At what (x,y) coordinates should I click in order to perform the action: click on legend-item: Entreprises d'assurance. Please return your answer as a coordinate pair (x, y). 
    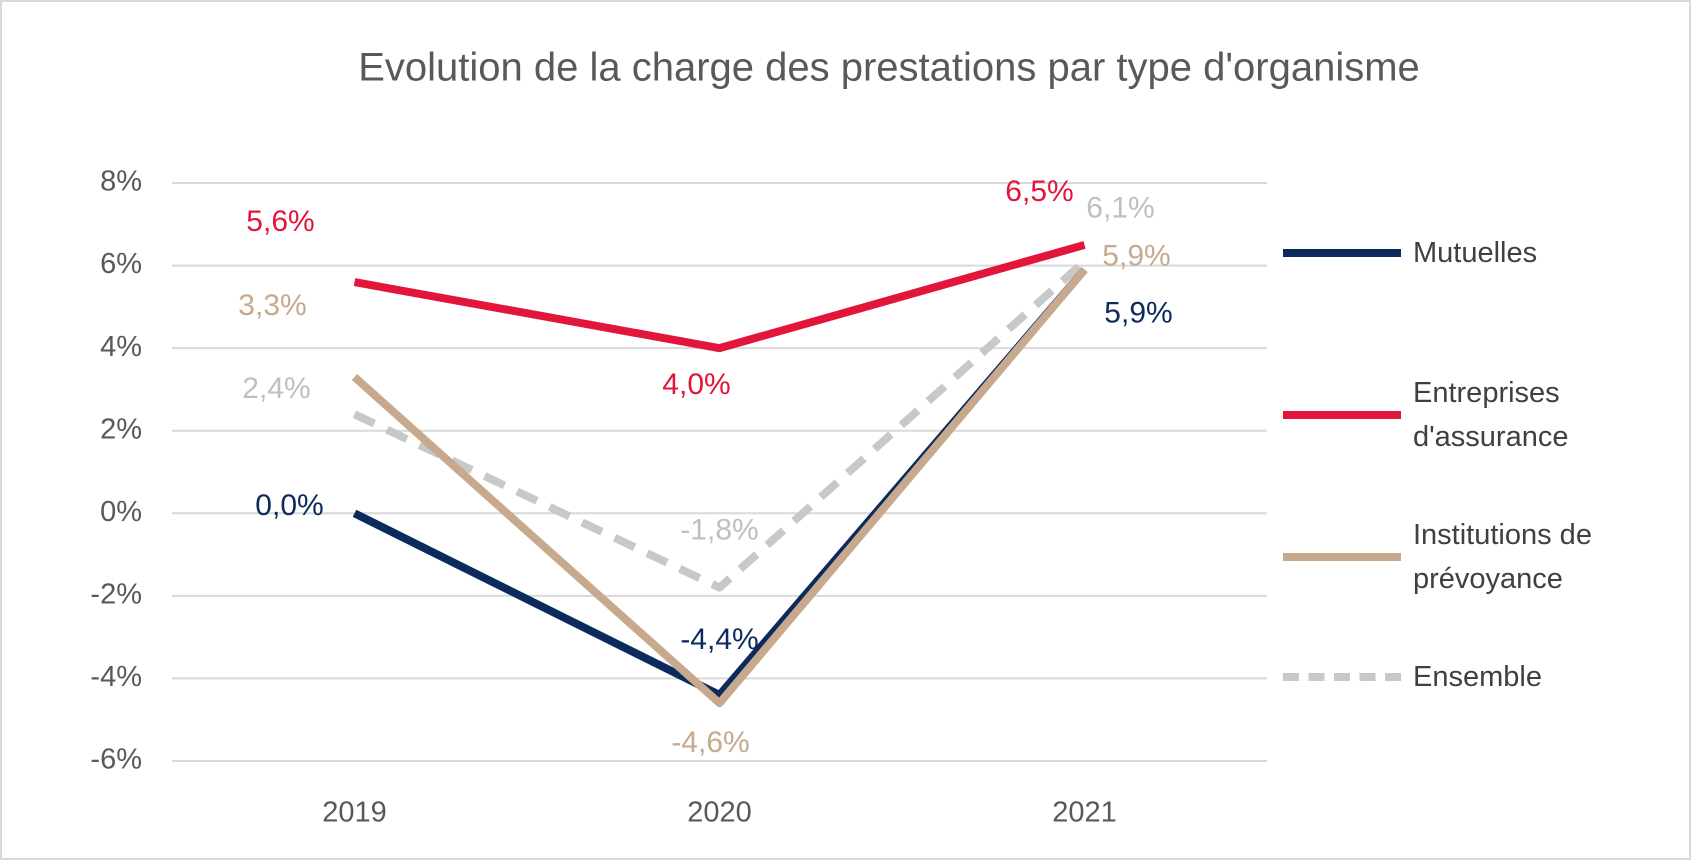
    Looking at the image, I should click on (1483, 415).